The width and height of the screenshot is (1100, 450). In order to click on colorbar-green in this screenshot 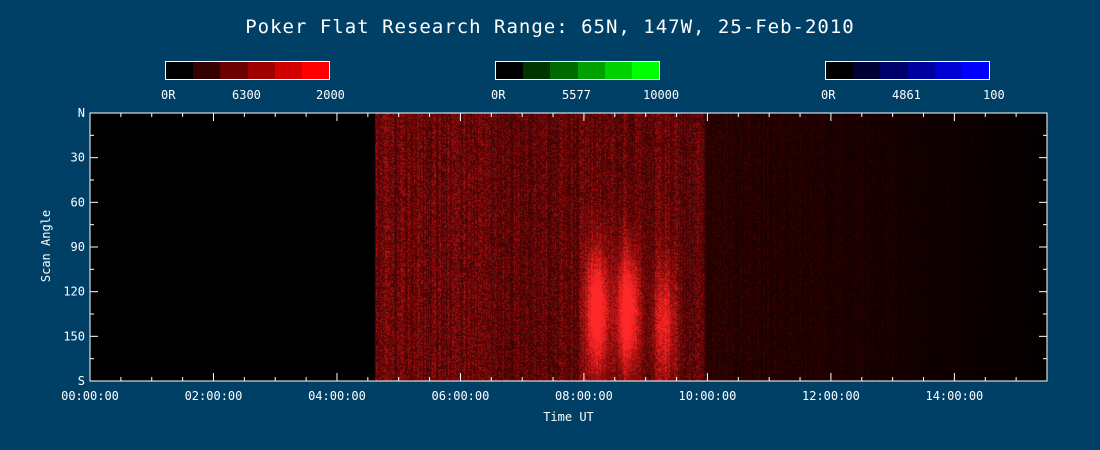, I will do `click(577, 70)`.